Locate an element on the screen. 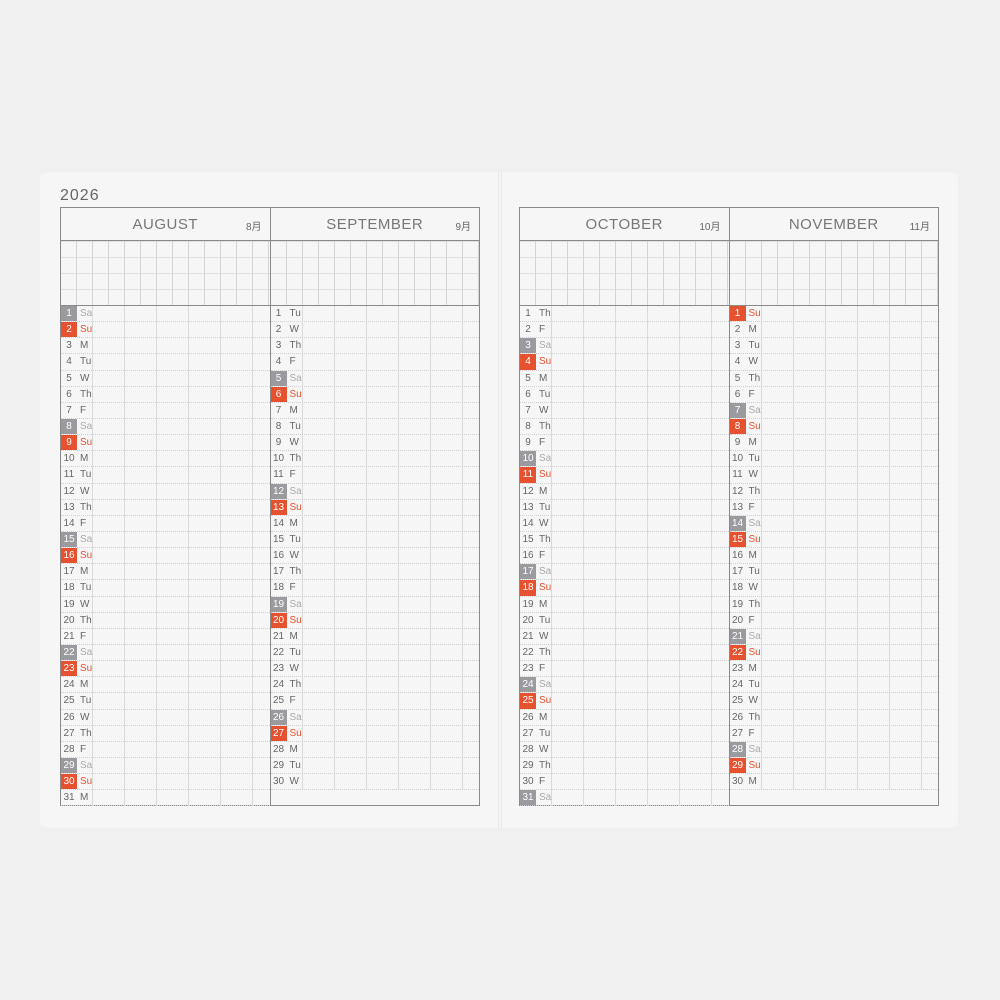 The image size is (1000, 1000). day-row: 6 Su is located at coordinates (374, 394).